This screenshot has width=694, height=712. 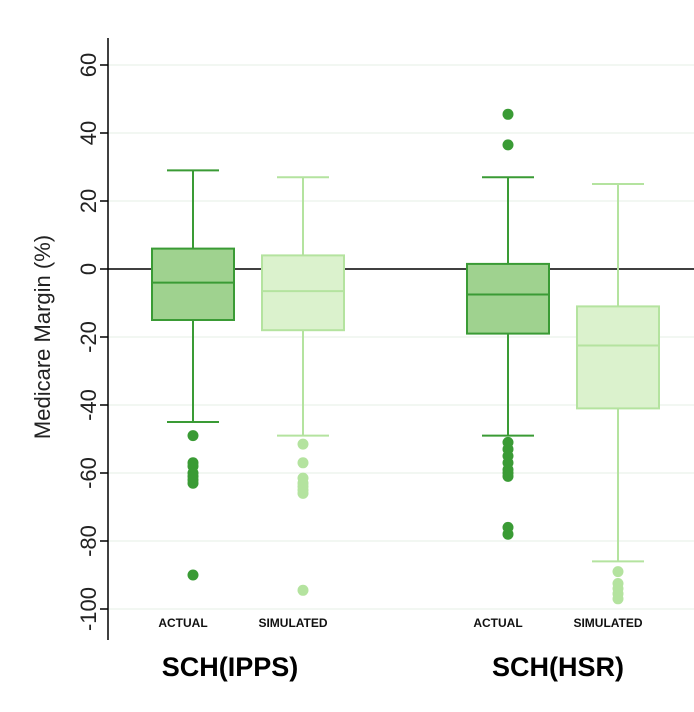 What do you see at coordinates (88, 541) in the screenshot?
I see `y-tick-label: -80` at bounding box center [88, 541].